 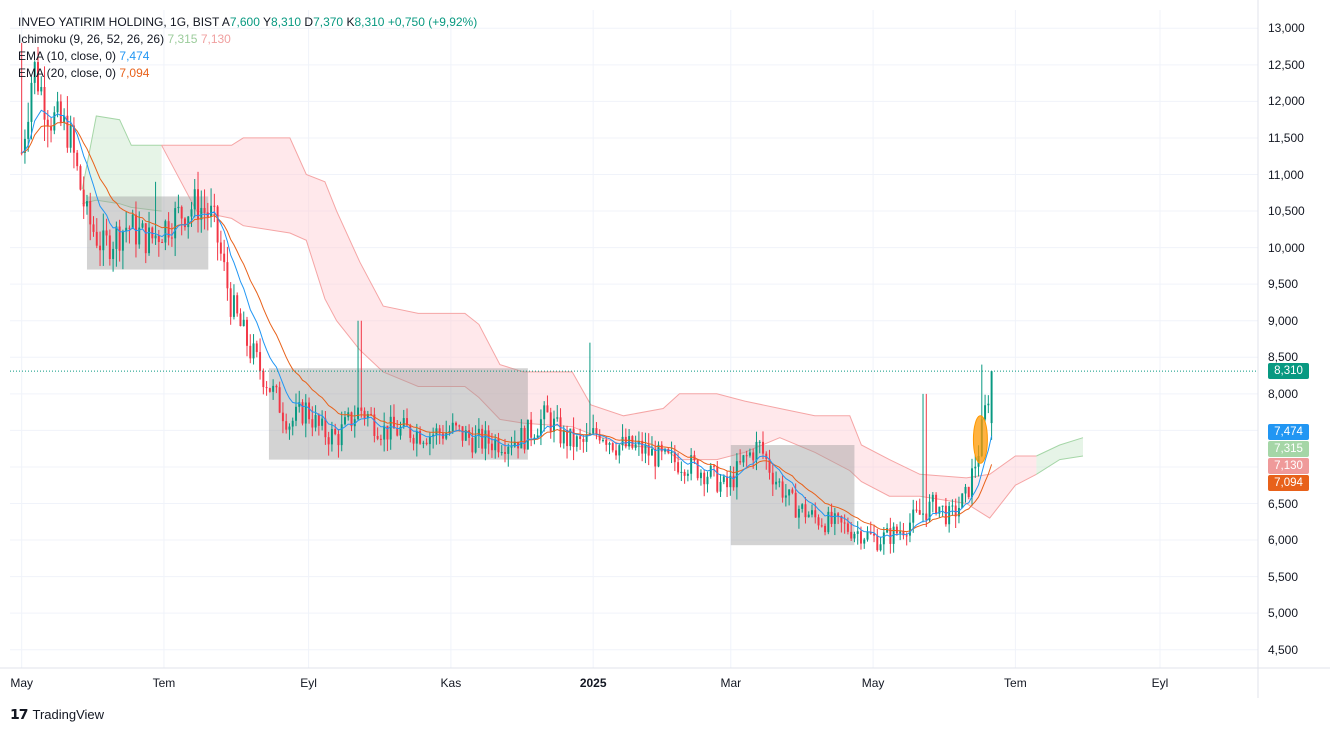 What do you see at coordinates (1286, 101) in the screenshot?
I see `price-tick-label: 12,000` at bounding box center [1286, 101].